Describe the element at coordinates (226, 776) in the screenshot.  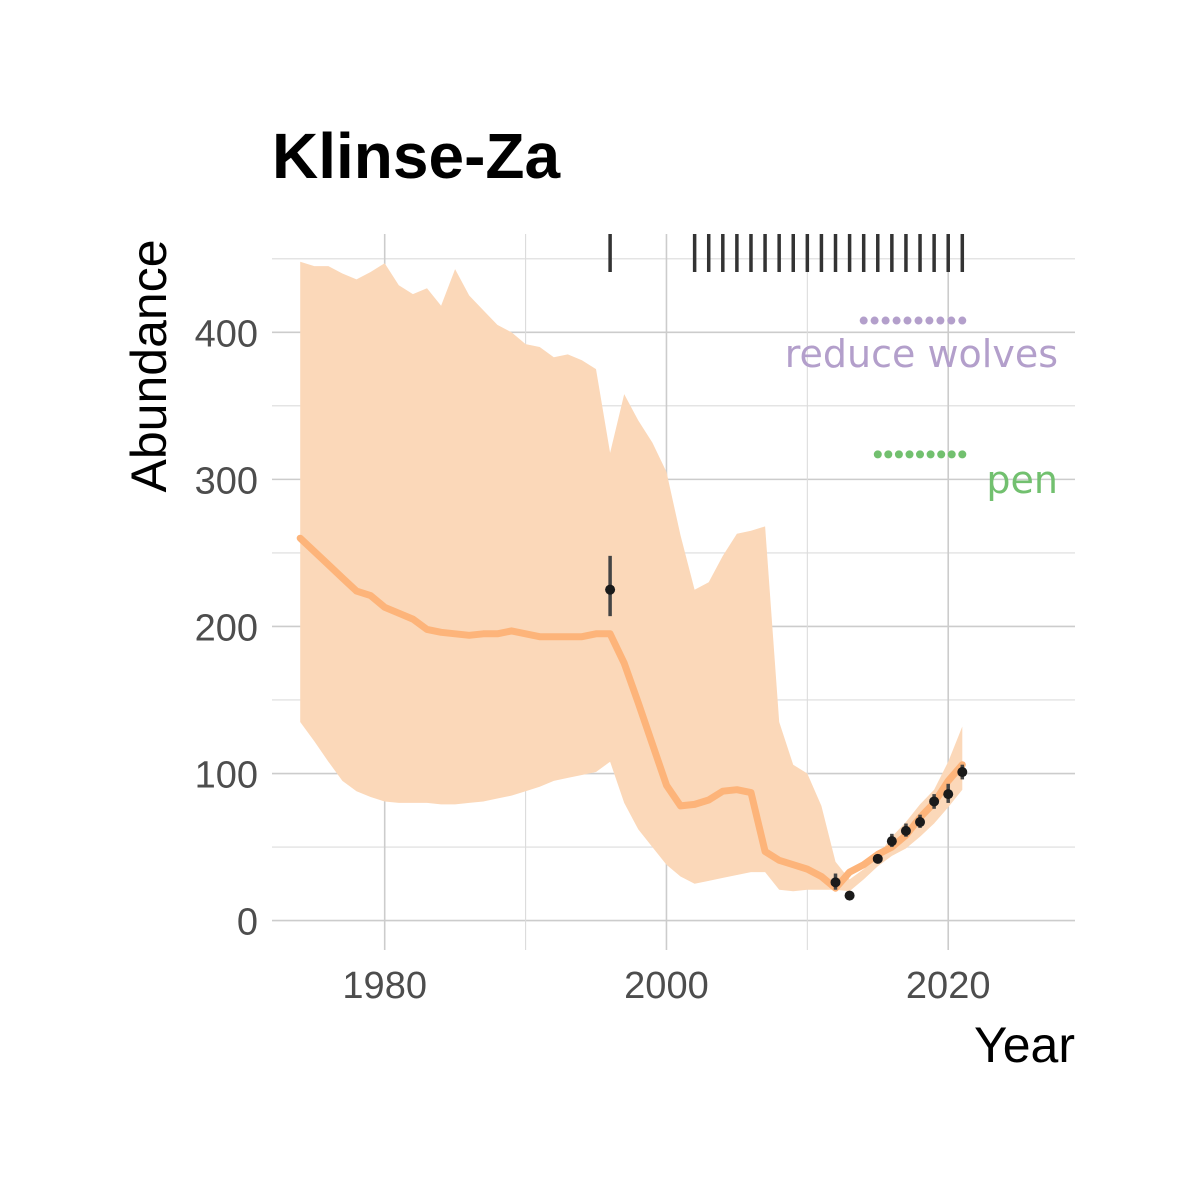
I see `y-tick-label: 100` at that location.